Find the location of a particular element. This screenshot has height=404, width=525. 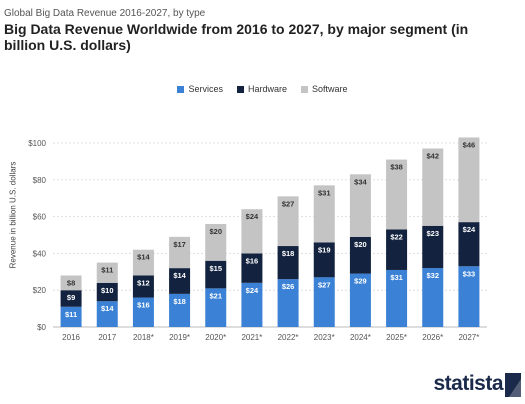

legend-label-hardware: Hardware is located at coordinates (267, 89).